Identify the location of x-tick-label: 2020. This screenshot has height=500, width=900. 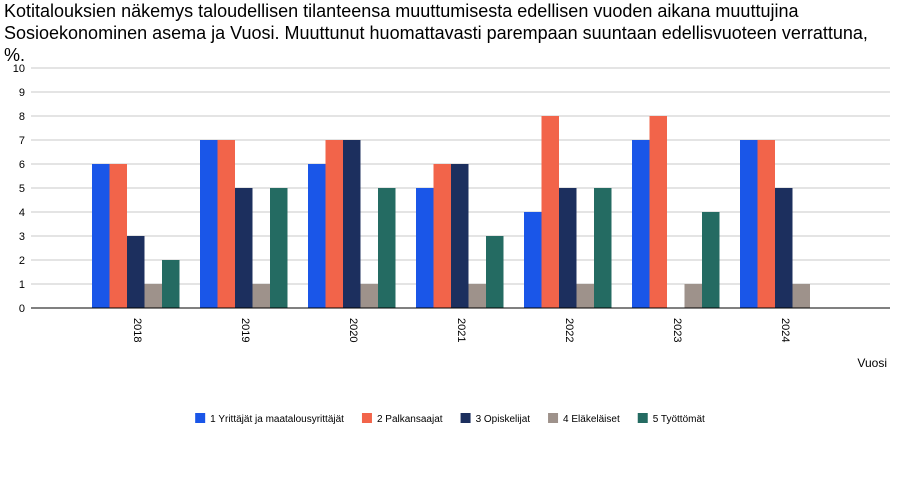
(353, 330).